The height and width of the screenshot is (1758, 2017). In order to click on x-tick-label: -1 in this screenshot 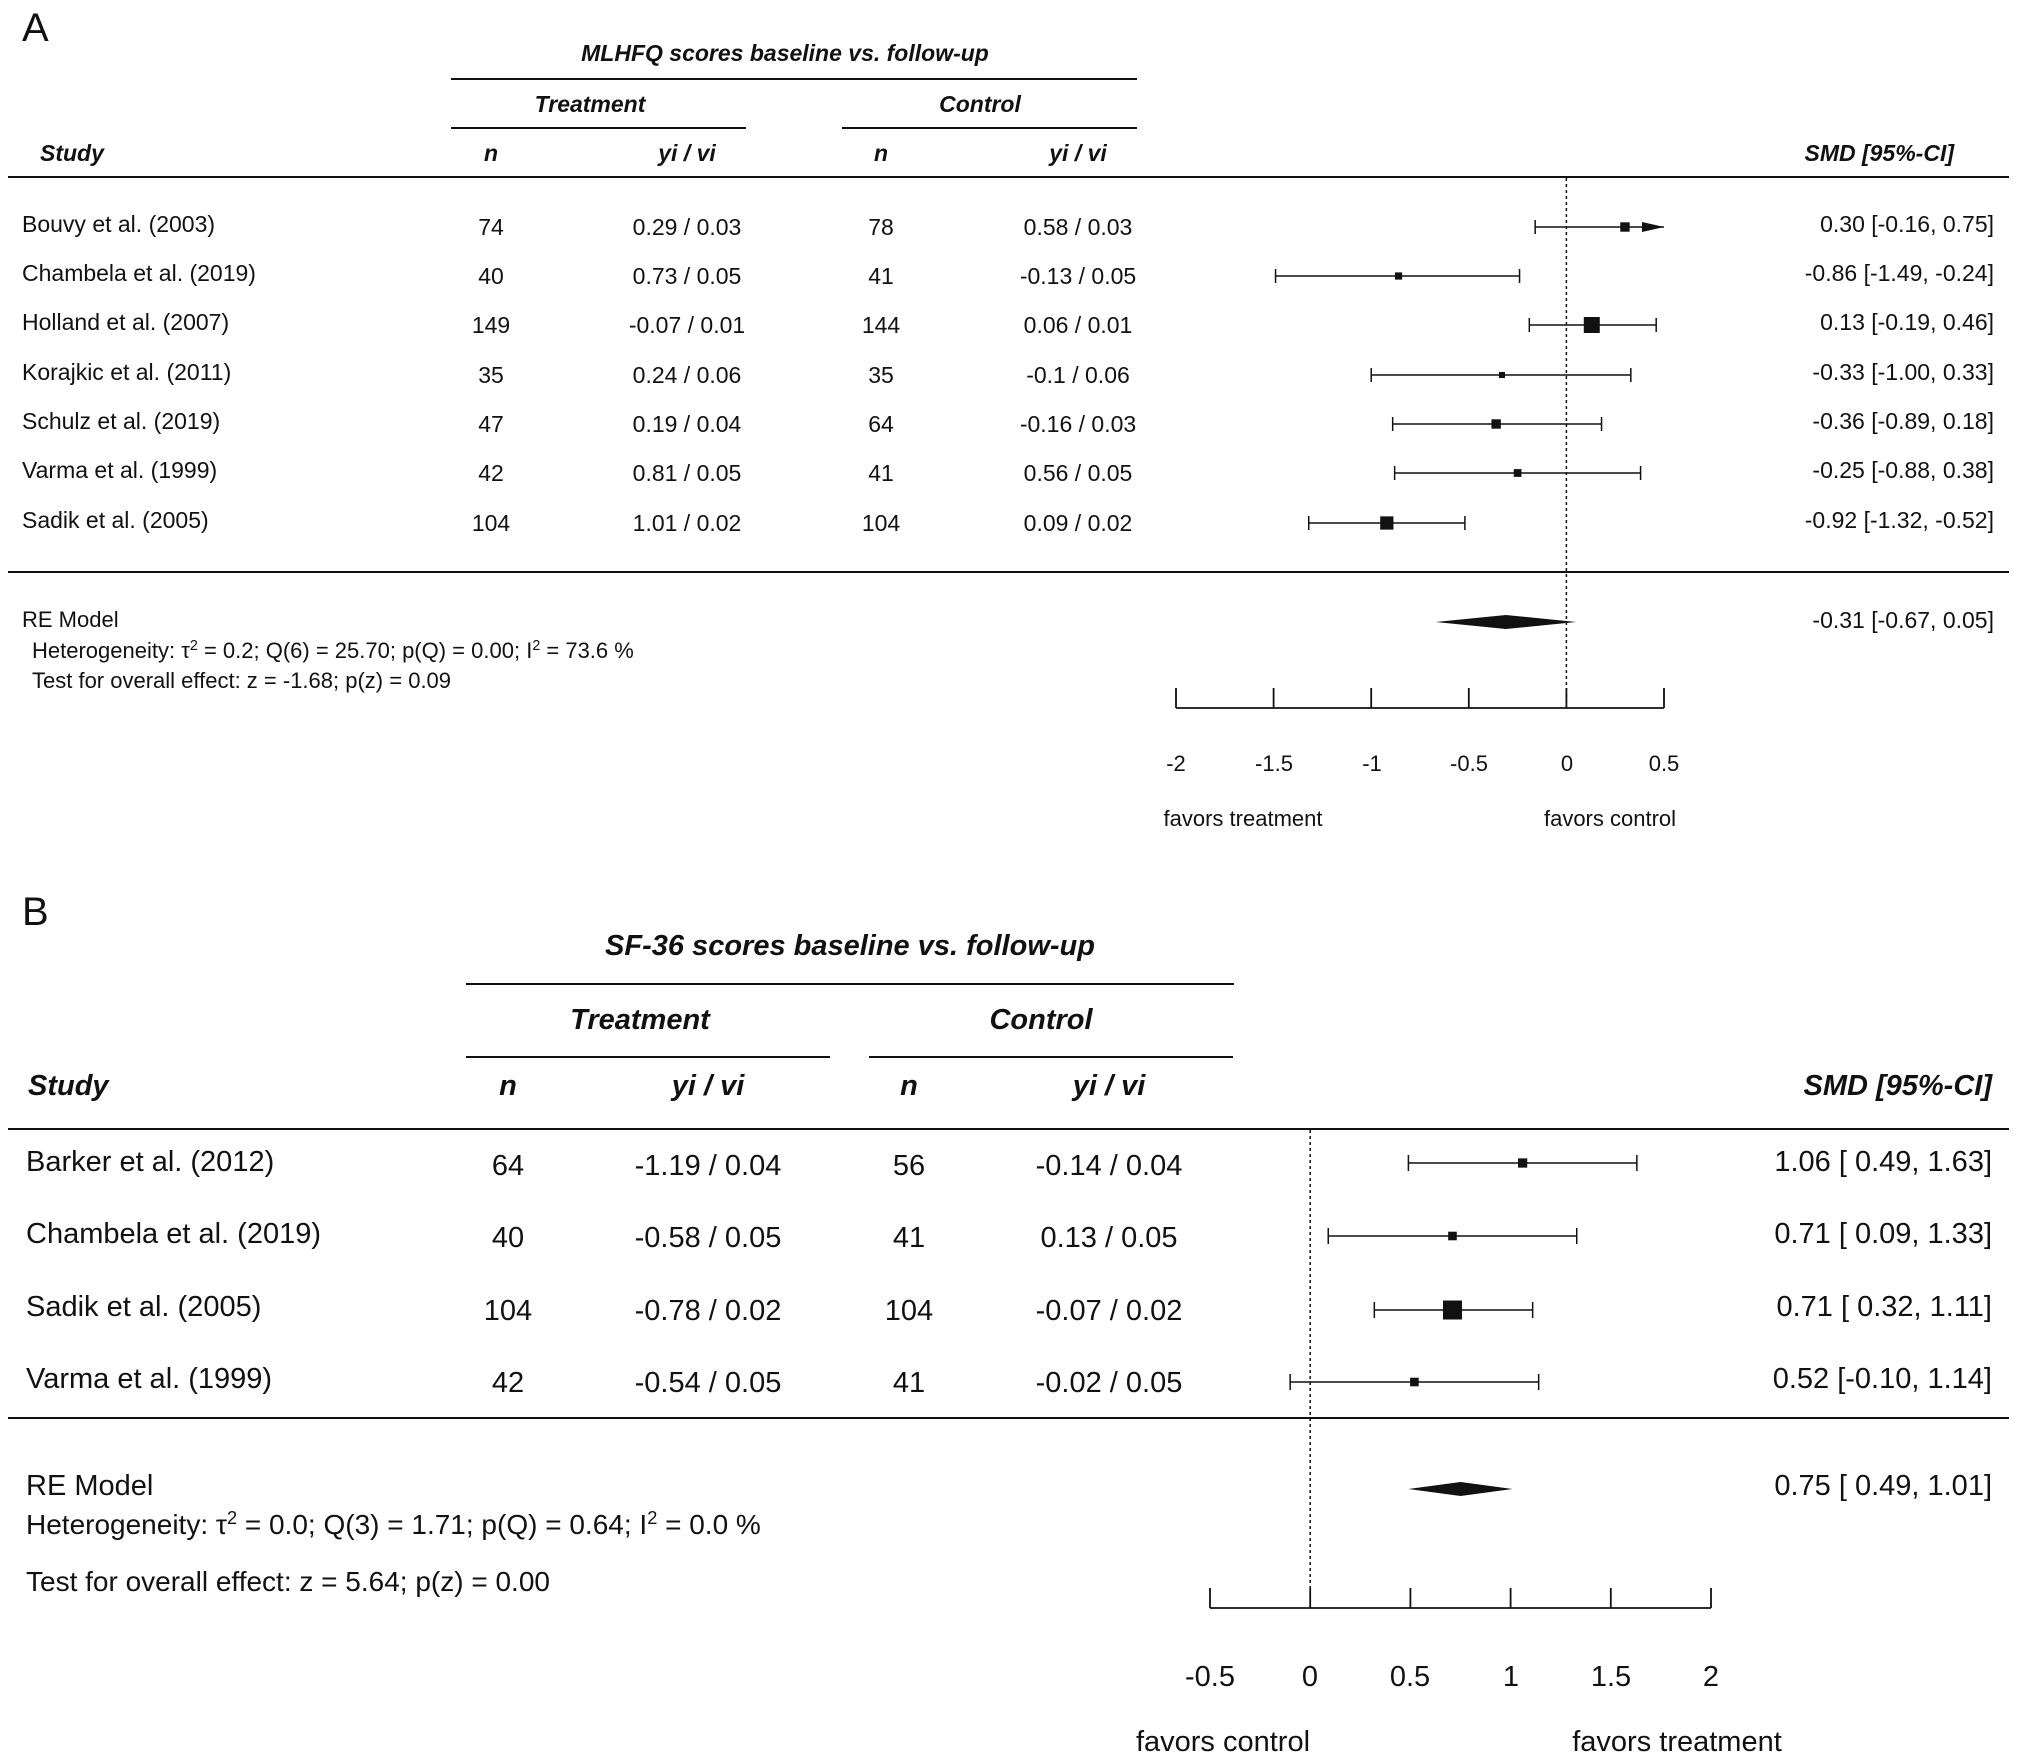, I will do `click(1372, 763)`.